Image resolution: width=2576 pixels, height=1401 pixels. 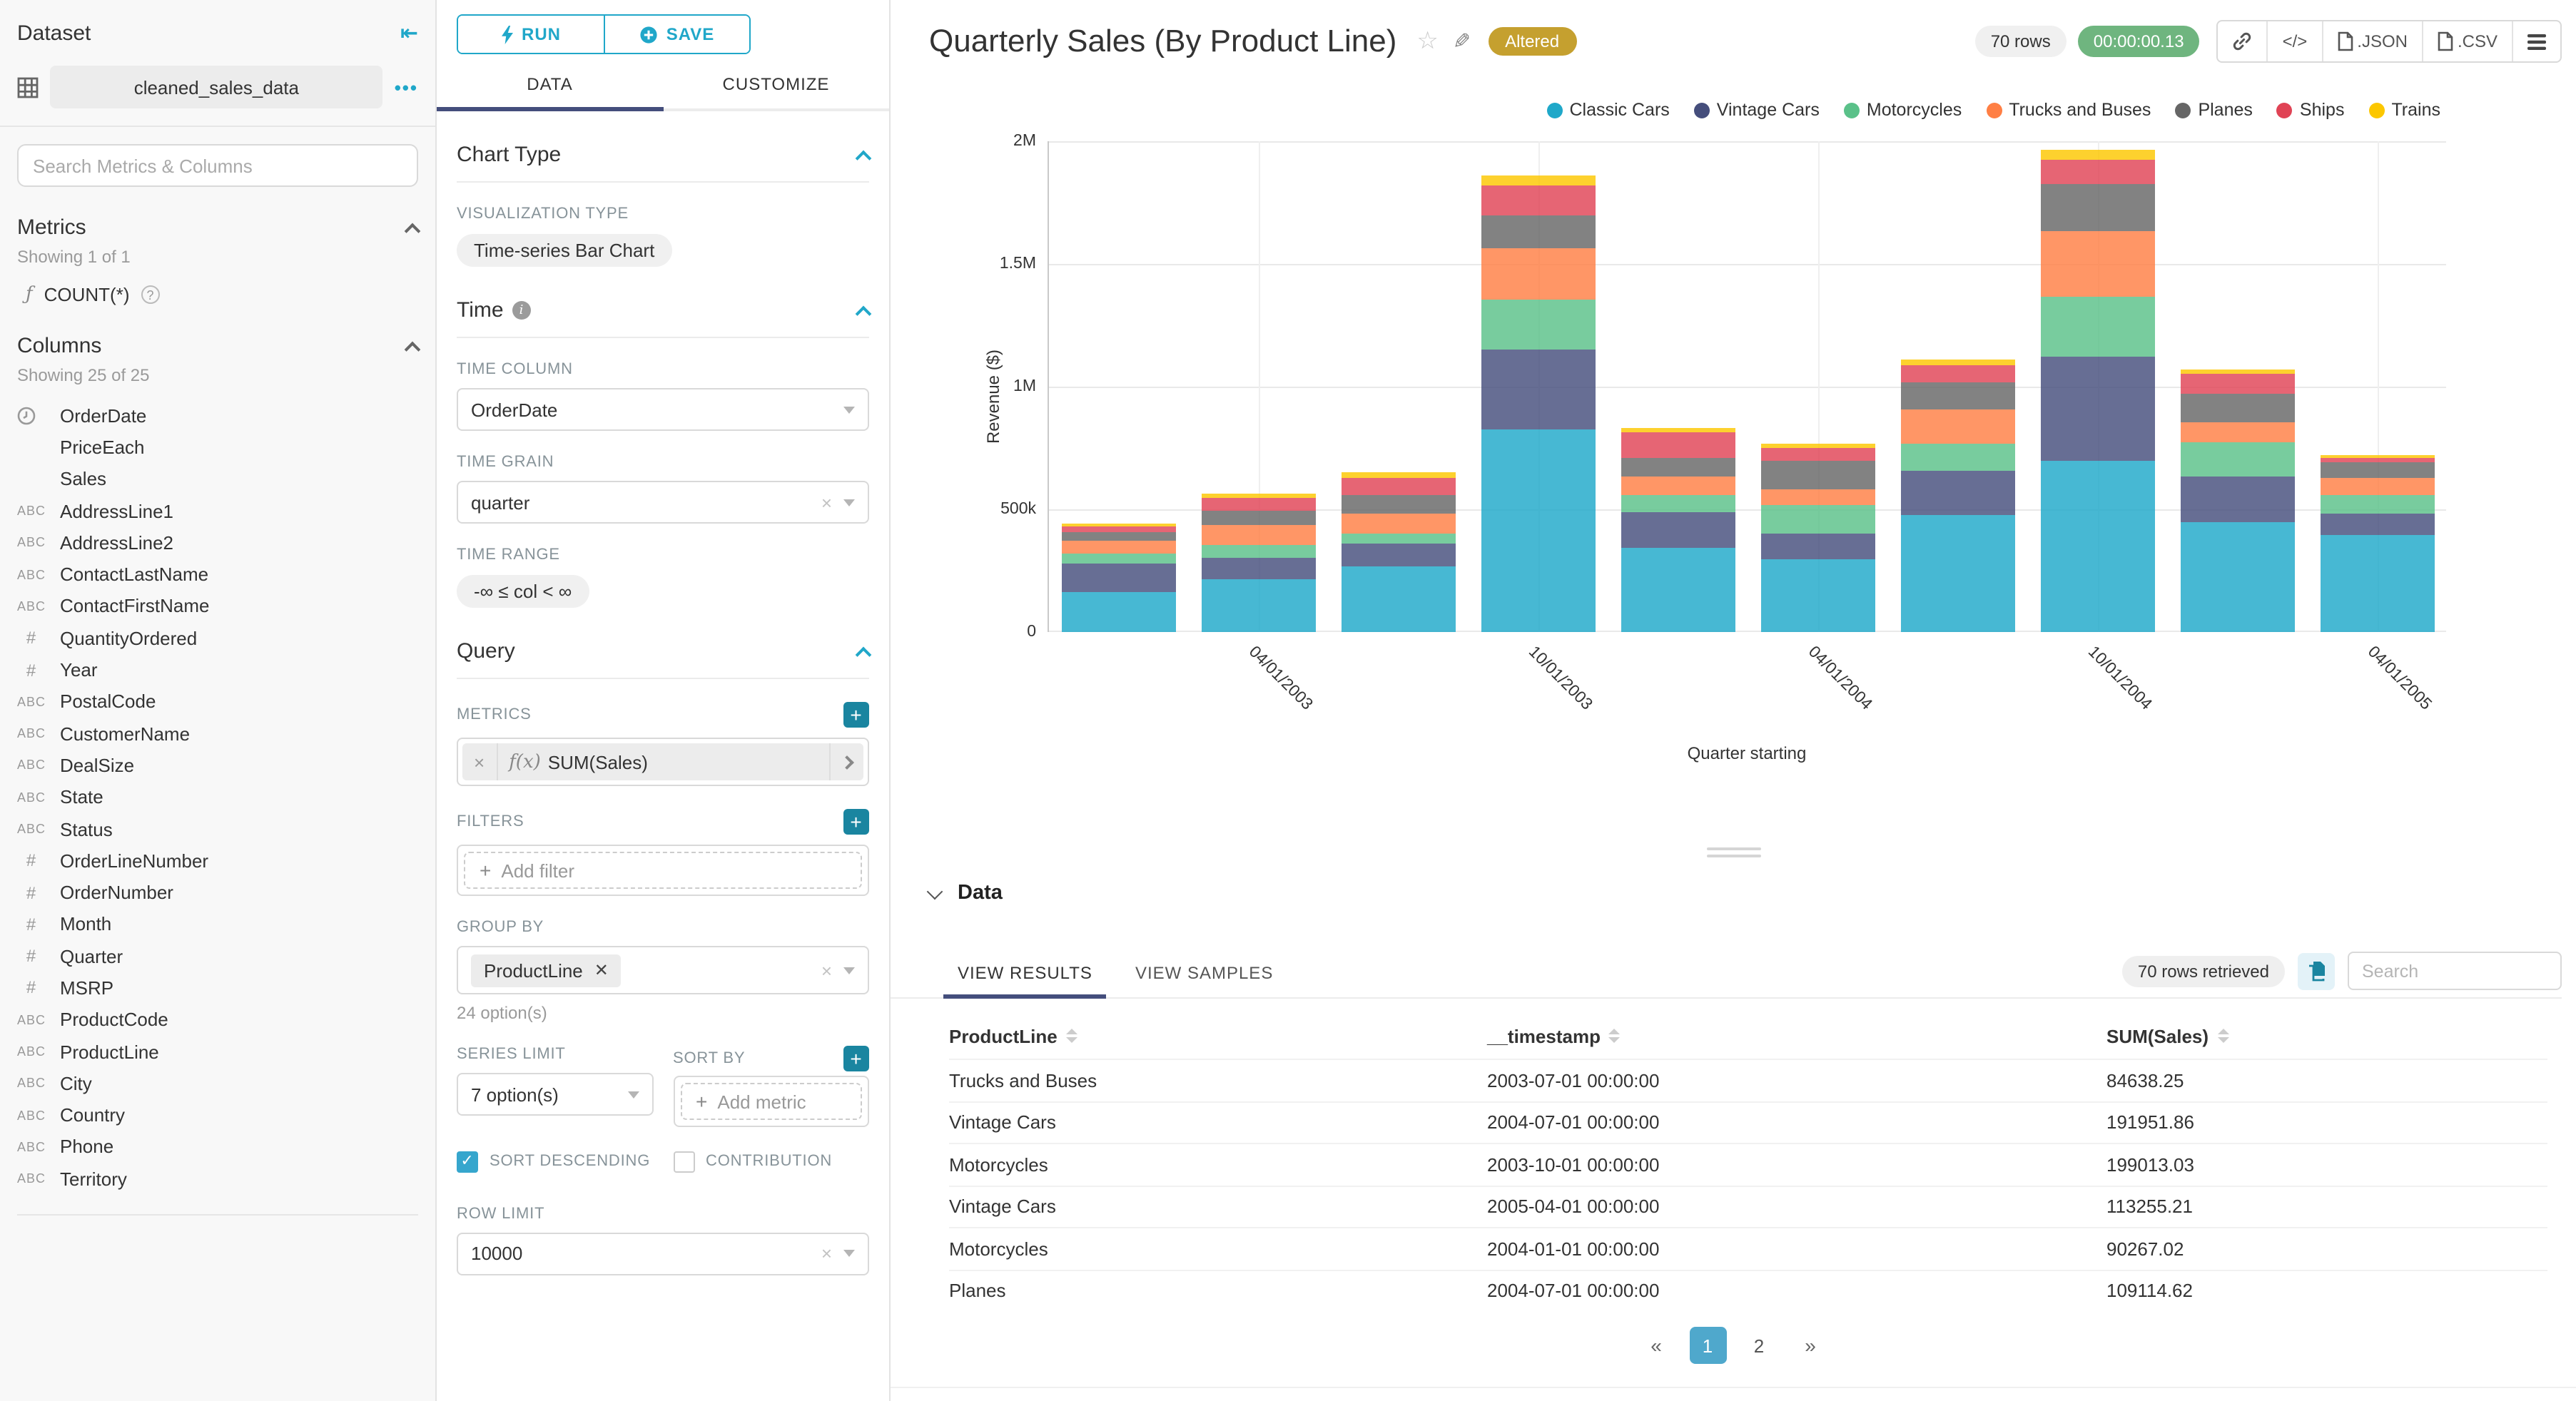 What do you see at coordinates (409, 33) in the screenshot?
I see `collapse-sidebar-icon: ⇤` at bounding box center [409, 33].